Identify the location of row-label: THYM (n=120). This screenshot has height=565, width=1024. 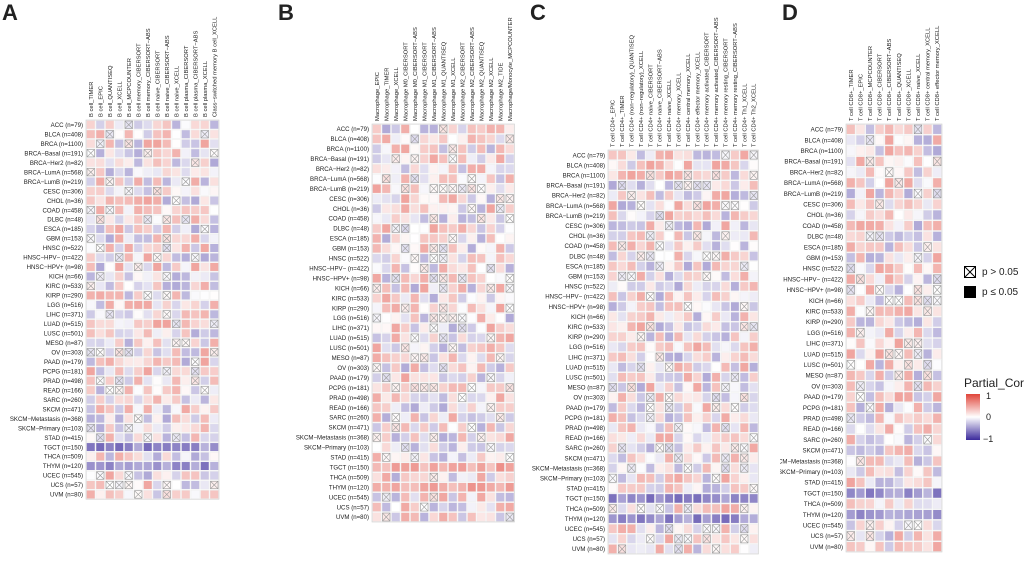
(349, 487).